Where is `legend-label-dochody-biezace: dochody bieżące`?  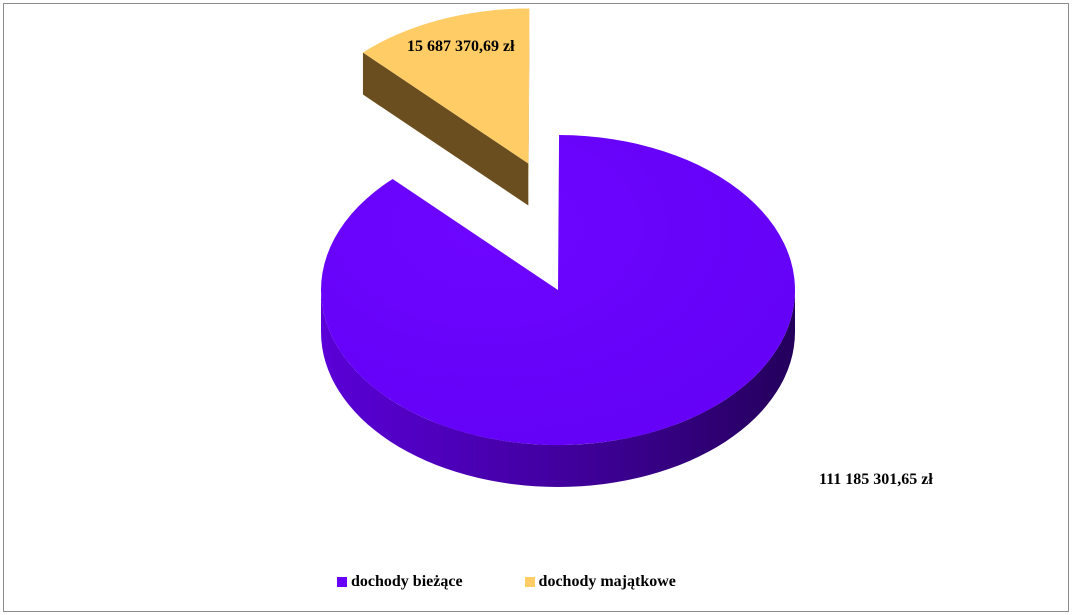 legend-label-dochody-biezace: dochody bieżące is located at coordinates (407, 581).